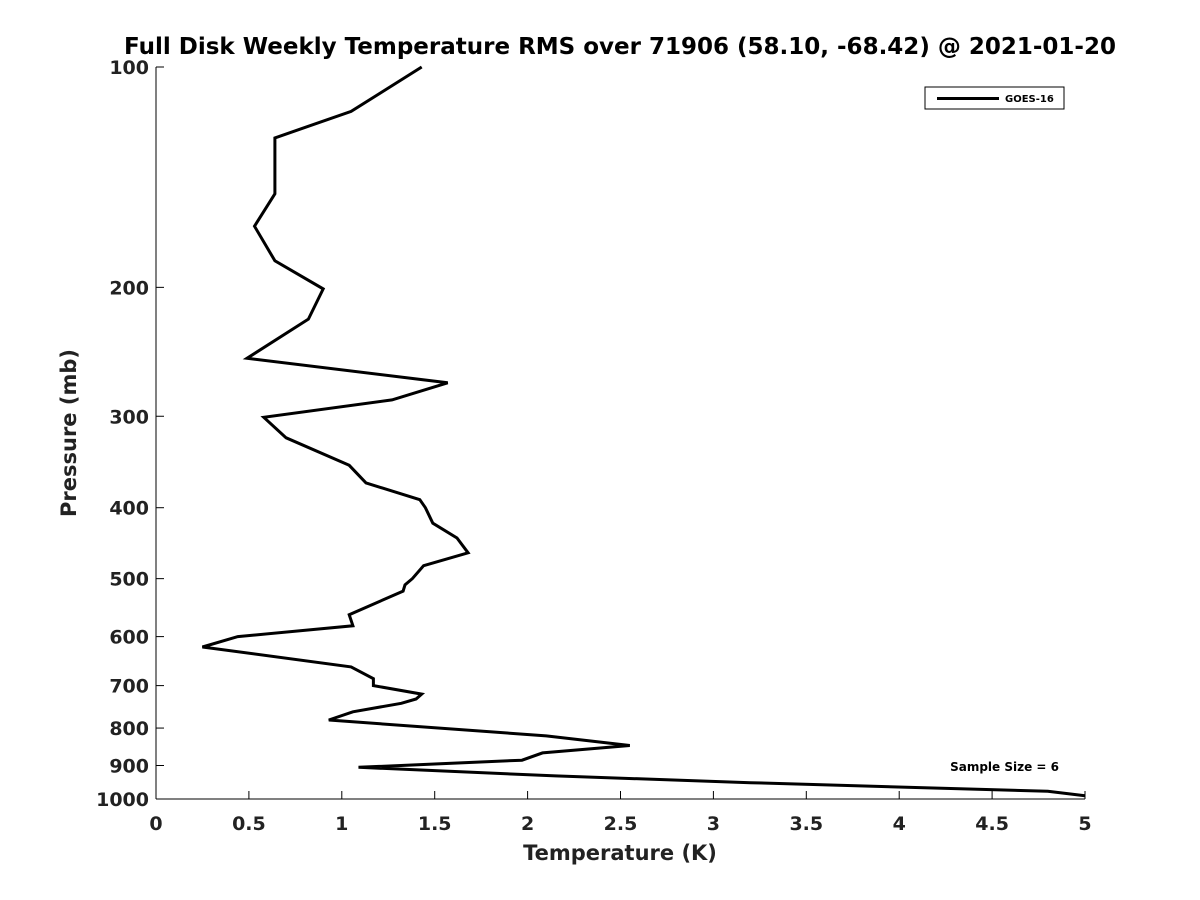 The image size is (1200, 900). What do you see at coordinates (129, 767) in the screenshot?
I see `y-tick-label: 900` at bounding box center [129, 767].